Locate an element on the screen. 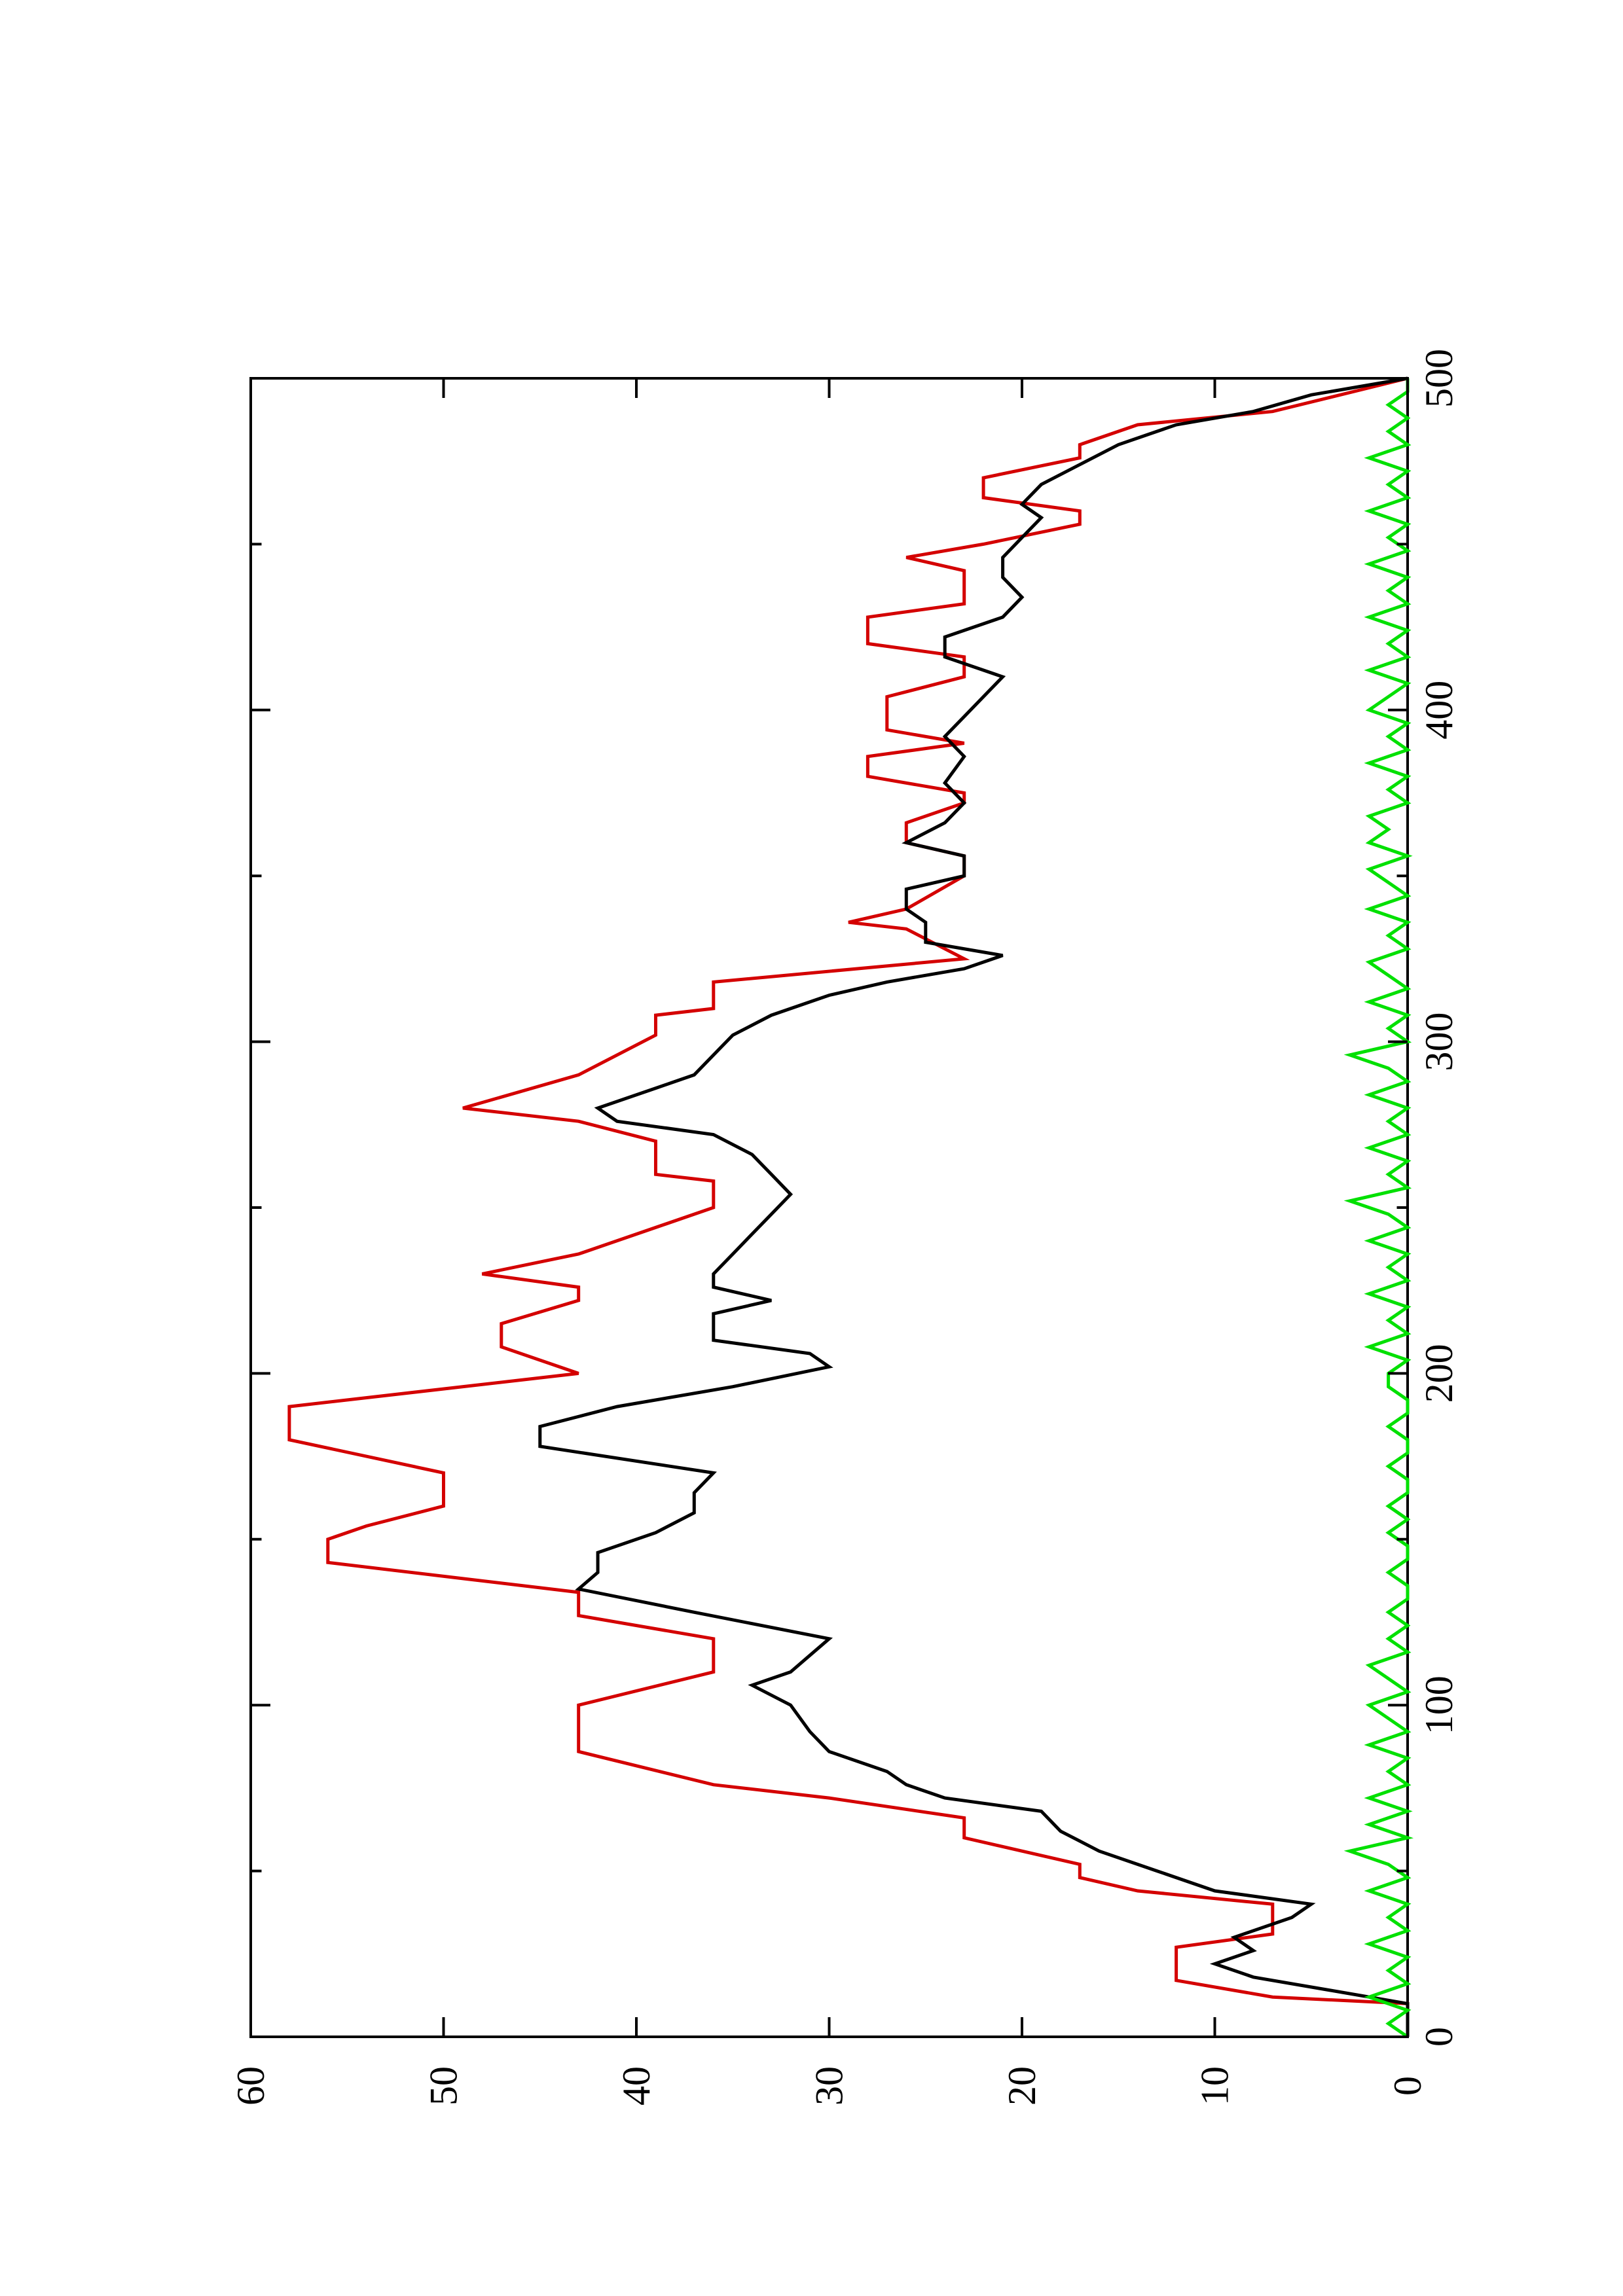  x-tick-label: 500 is located at coordinates (1439, 378).